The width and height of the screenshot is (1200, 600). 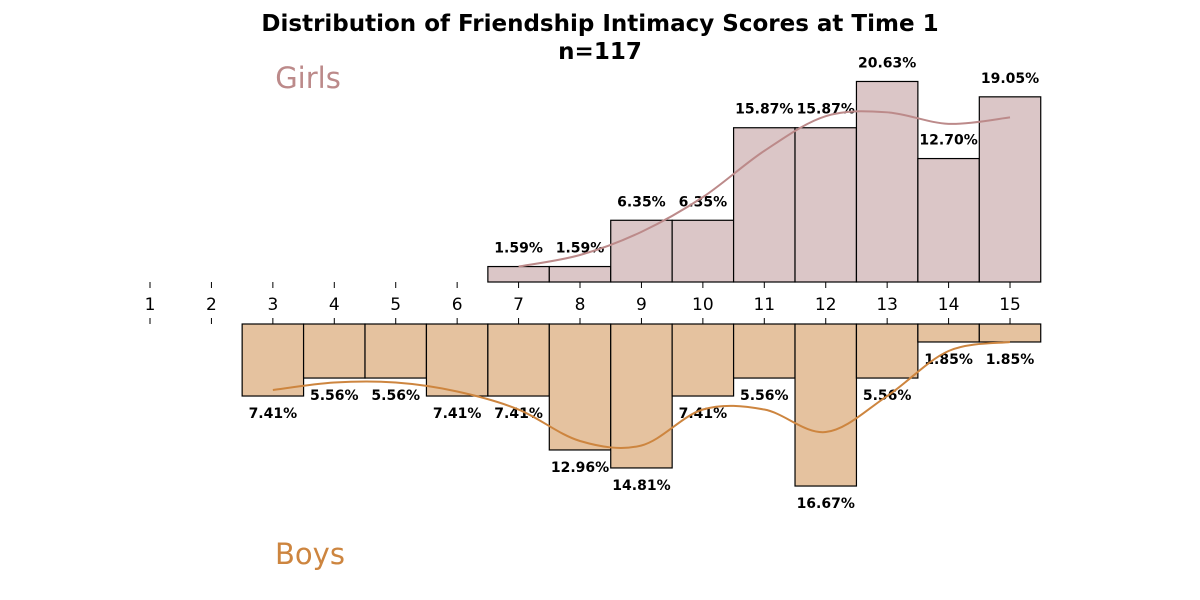 What do you see at coordinates (518, 305) in the screenshot?
I see `x-tick-label: 7` at bounding box center [518, 305].